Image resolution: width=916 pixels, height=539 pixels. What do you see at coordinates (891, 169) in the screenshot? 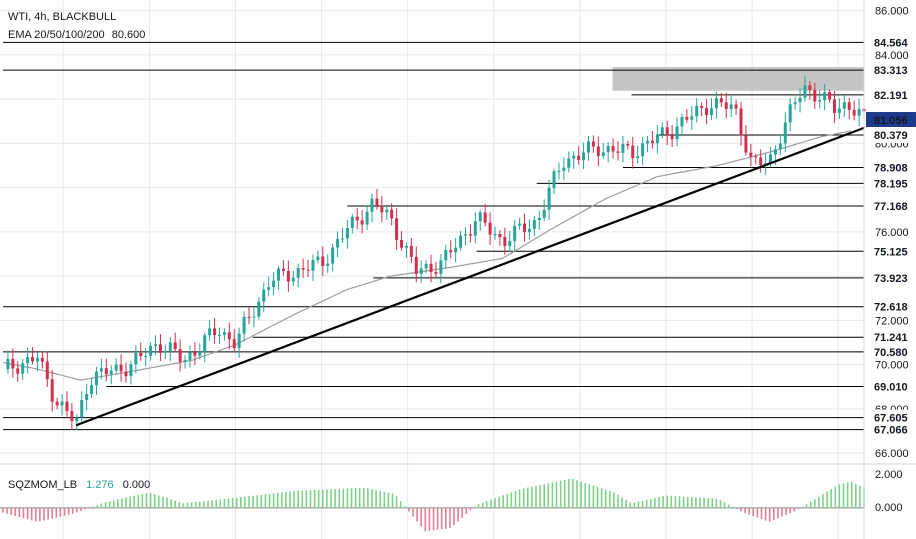
I see `level-label: 78.908` at bounding box center [891, 169].